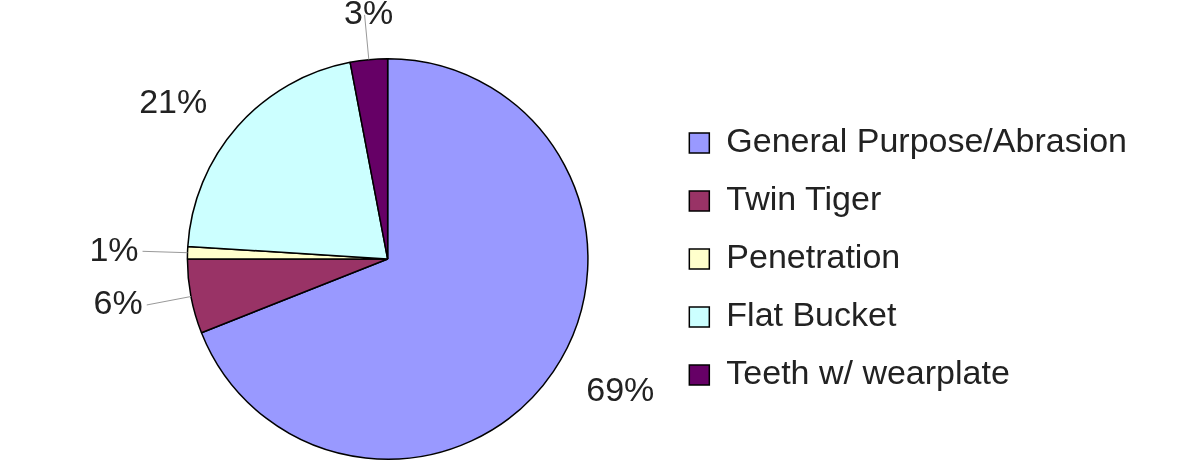  Describe the element at coordinates (927, 140) in the screenshot. I see `legend-label: General Purpose/Abrasion` at that location.